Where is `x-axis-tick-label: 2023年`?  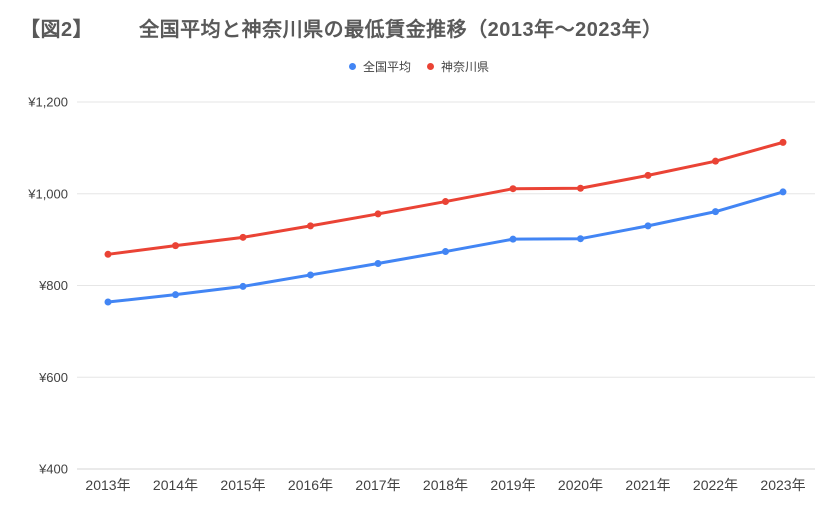
x-axis-tick-label: 2023年 is located at coordinates (782, 485).